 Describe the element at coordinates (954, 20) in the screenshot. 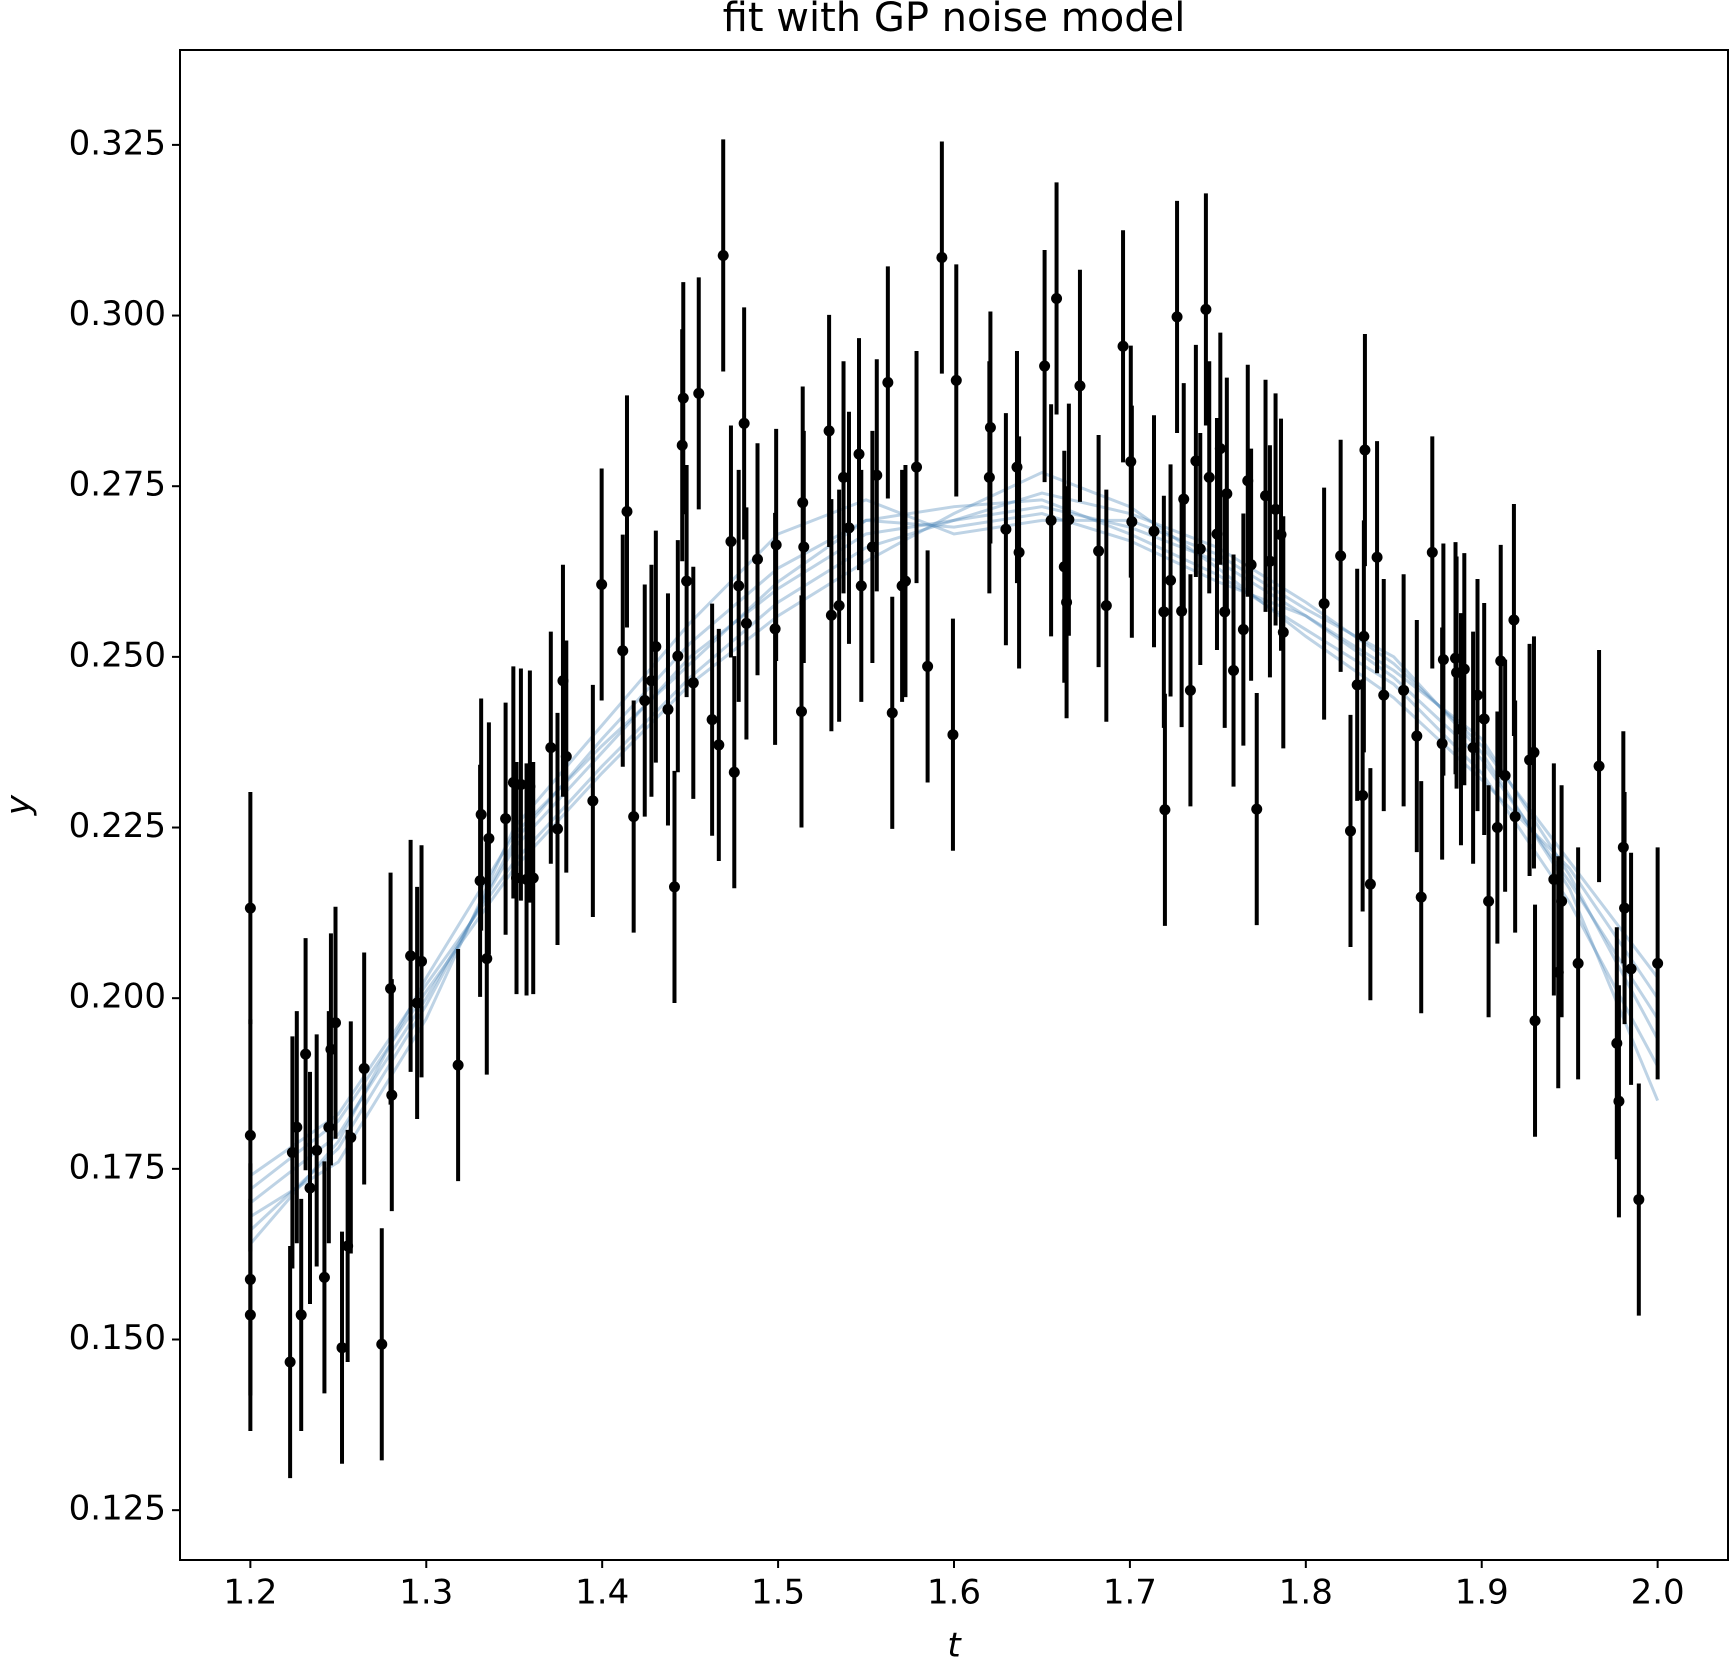

I see `chart-title: fit with GP noise model` at that location.